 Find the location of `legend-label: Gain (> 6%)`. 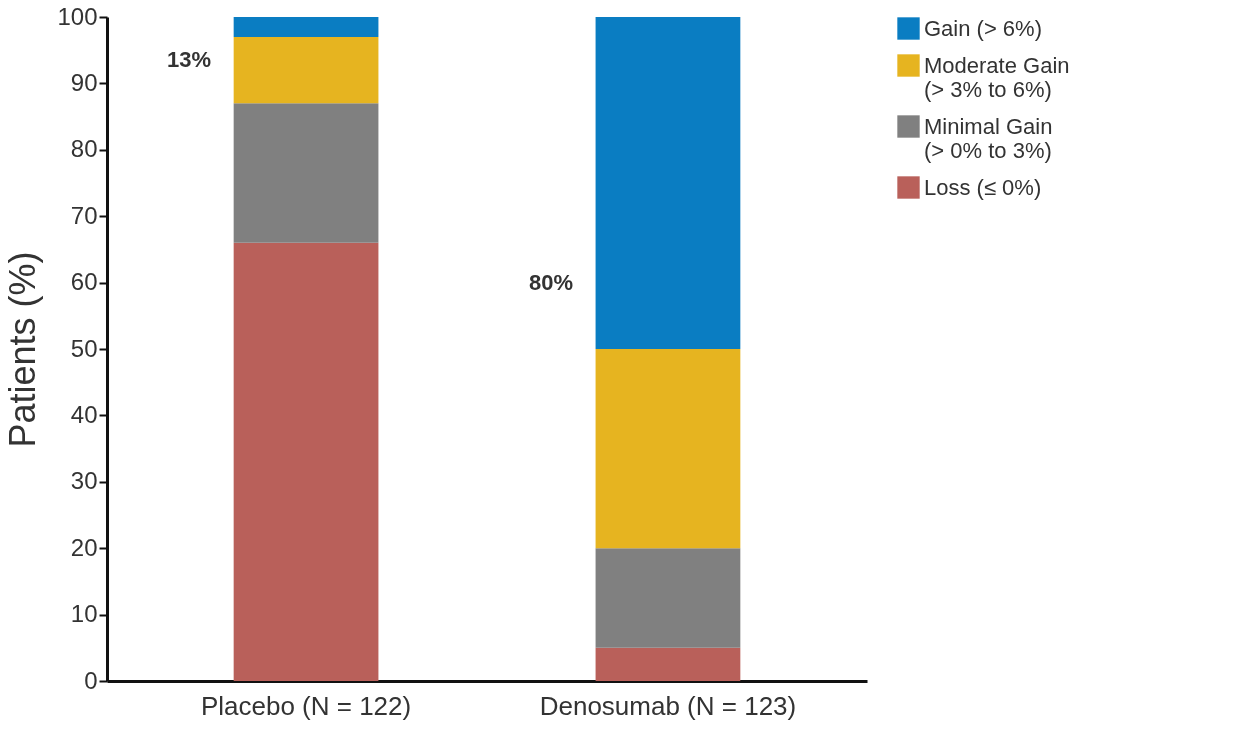

legend-label: Gain (> 6%) is located at coordinates (983, 28).